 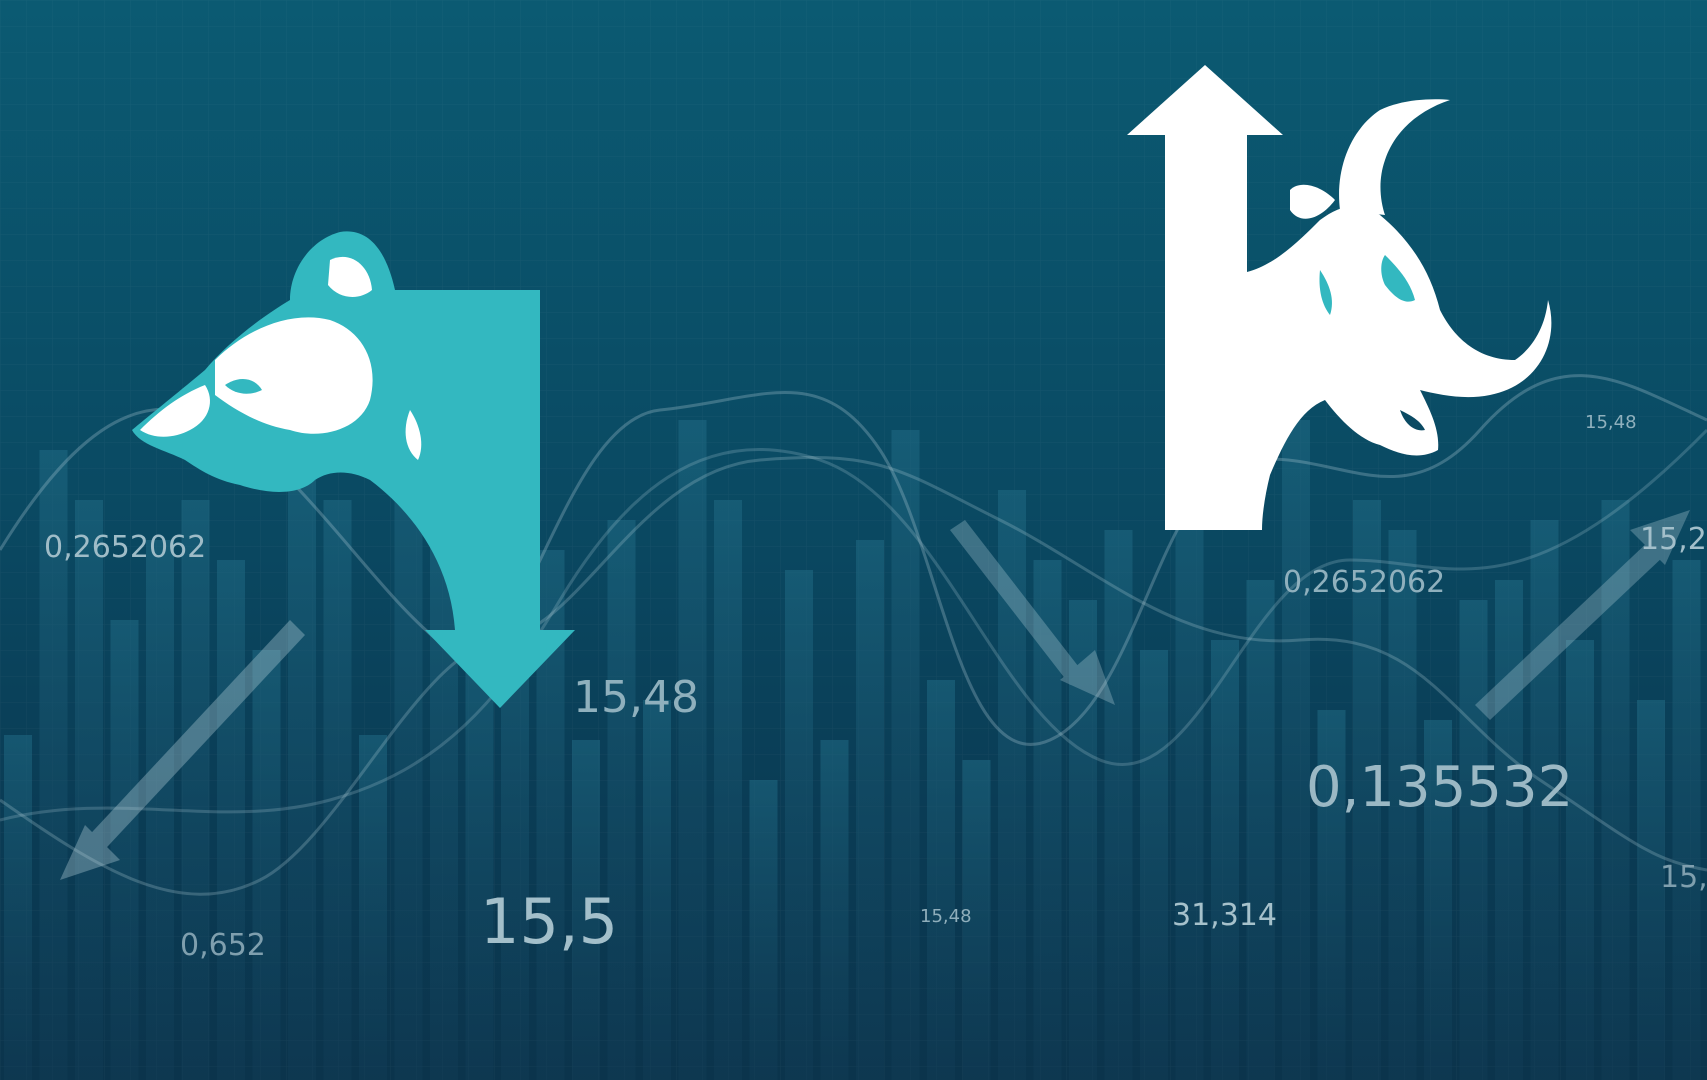 What do you see at coordinates (1582, 615) in the screenshot?
I see `up-trend-arrow-icon` at bounding box center [1582, 615].